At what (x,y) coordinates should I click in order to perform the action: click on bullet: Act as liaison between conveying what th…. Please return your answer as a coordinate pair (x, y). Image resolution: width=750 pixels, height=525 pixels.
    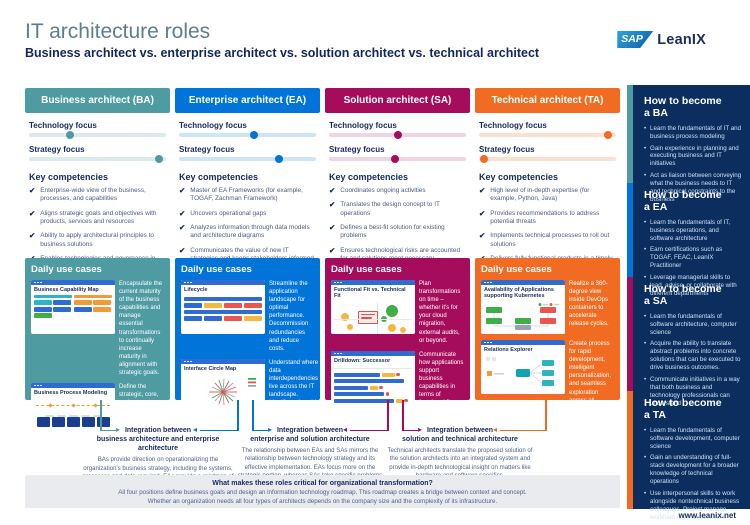
    Looking at the image, I should click on (693, 188).